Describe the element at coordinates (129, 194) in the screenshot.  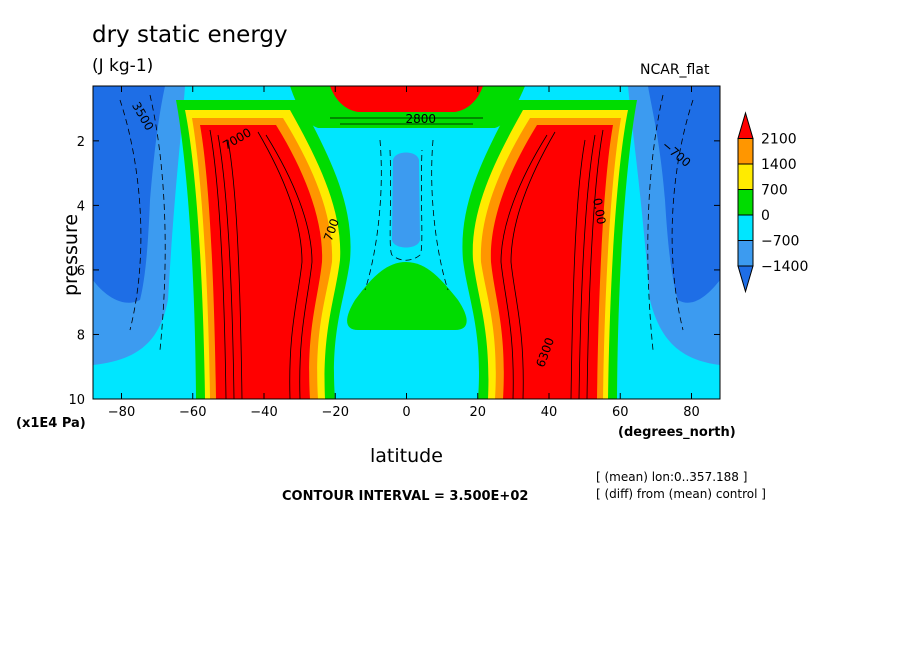
I see `south-polar-low-core` at that location.